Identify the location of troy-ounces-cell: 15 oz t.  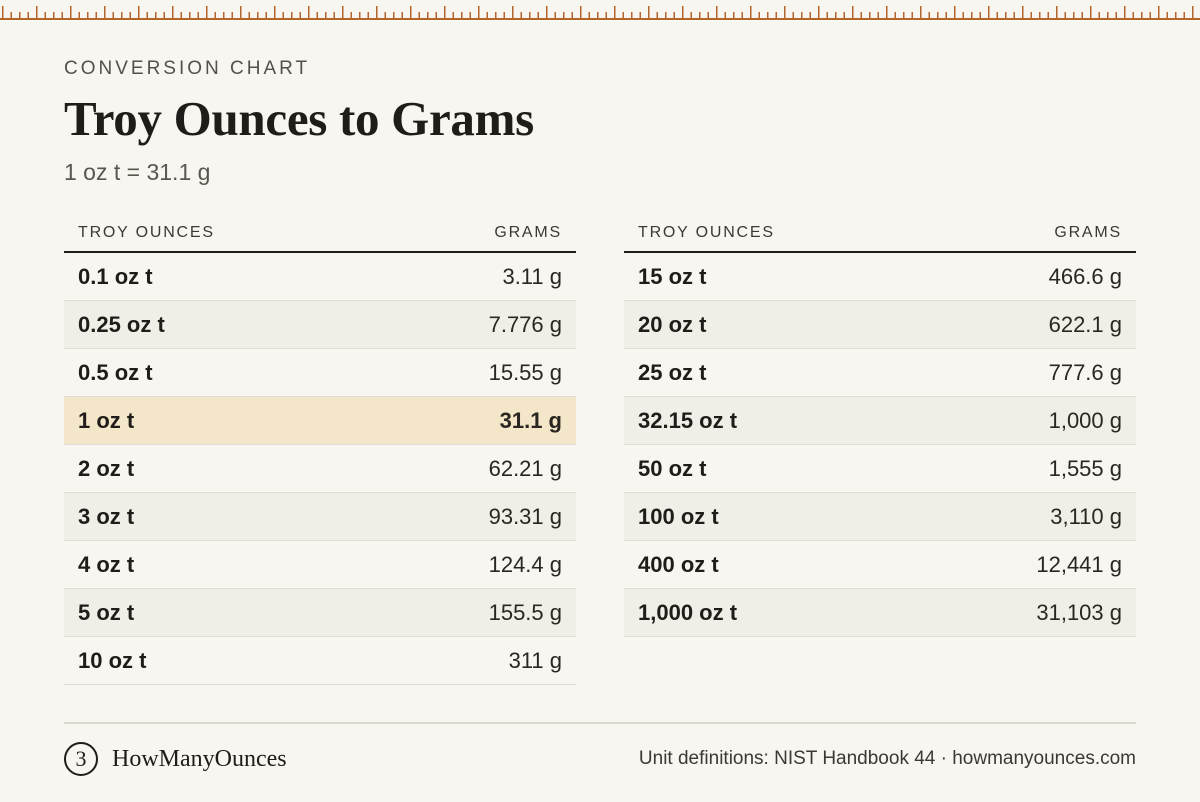
(672, 276).